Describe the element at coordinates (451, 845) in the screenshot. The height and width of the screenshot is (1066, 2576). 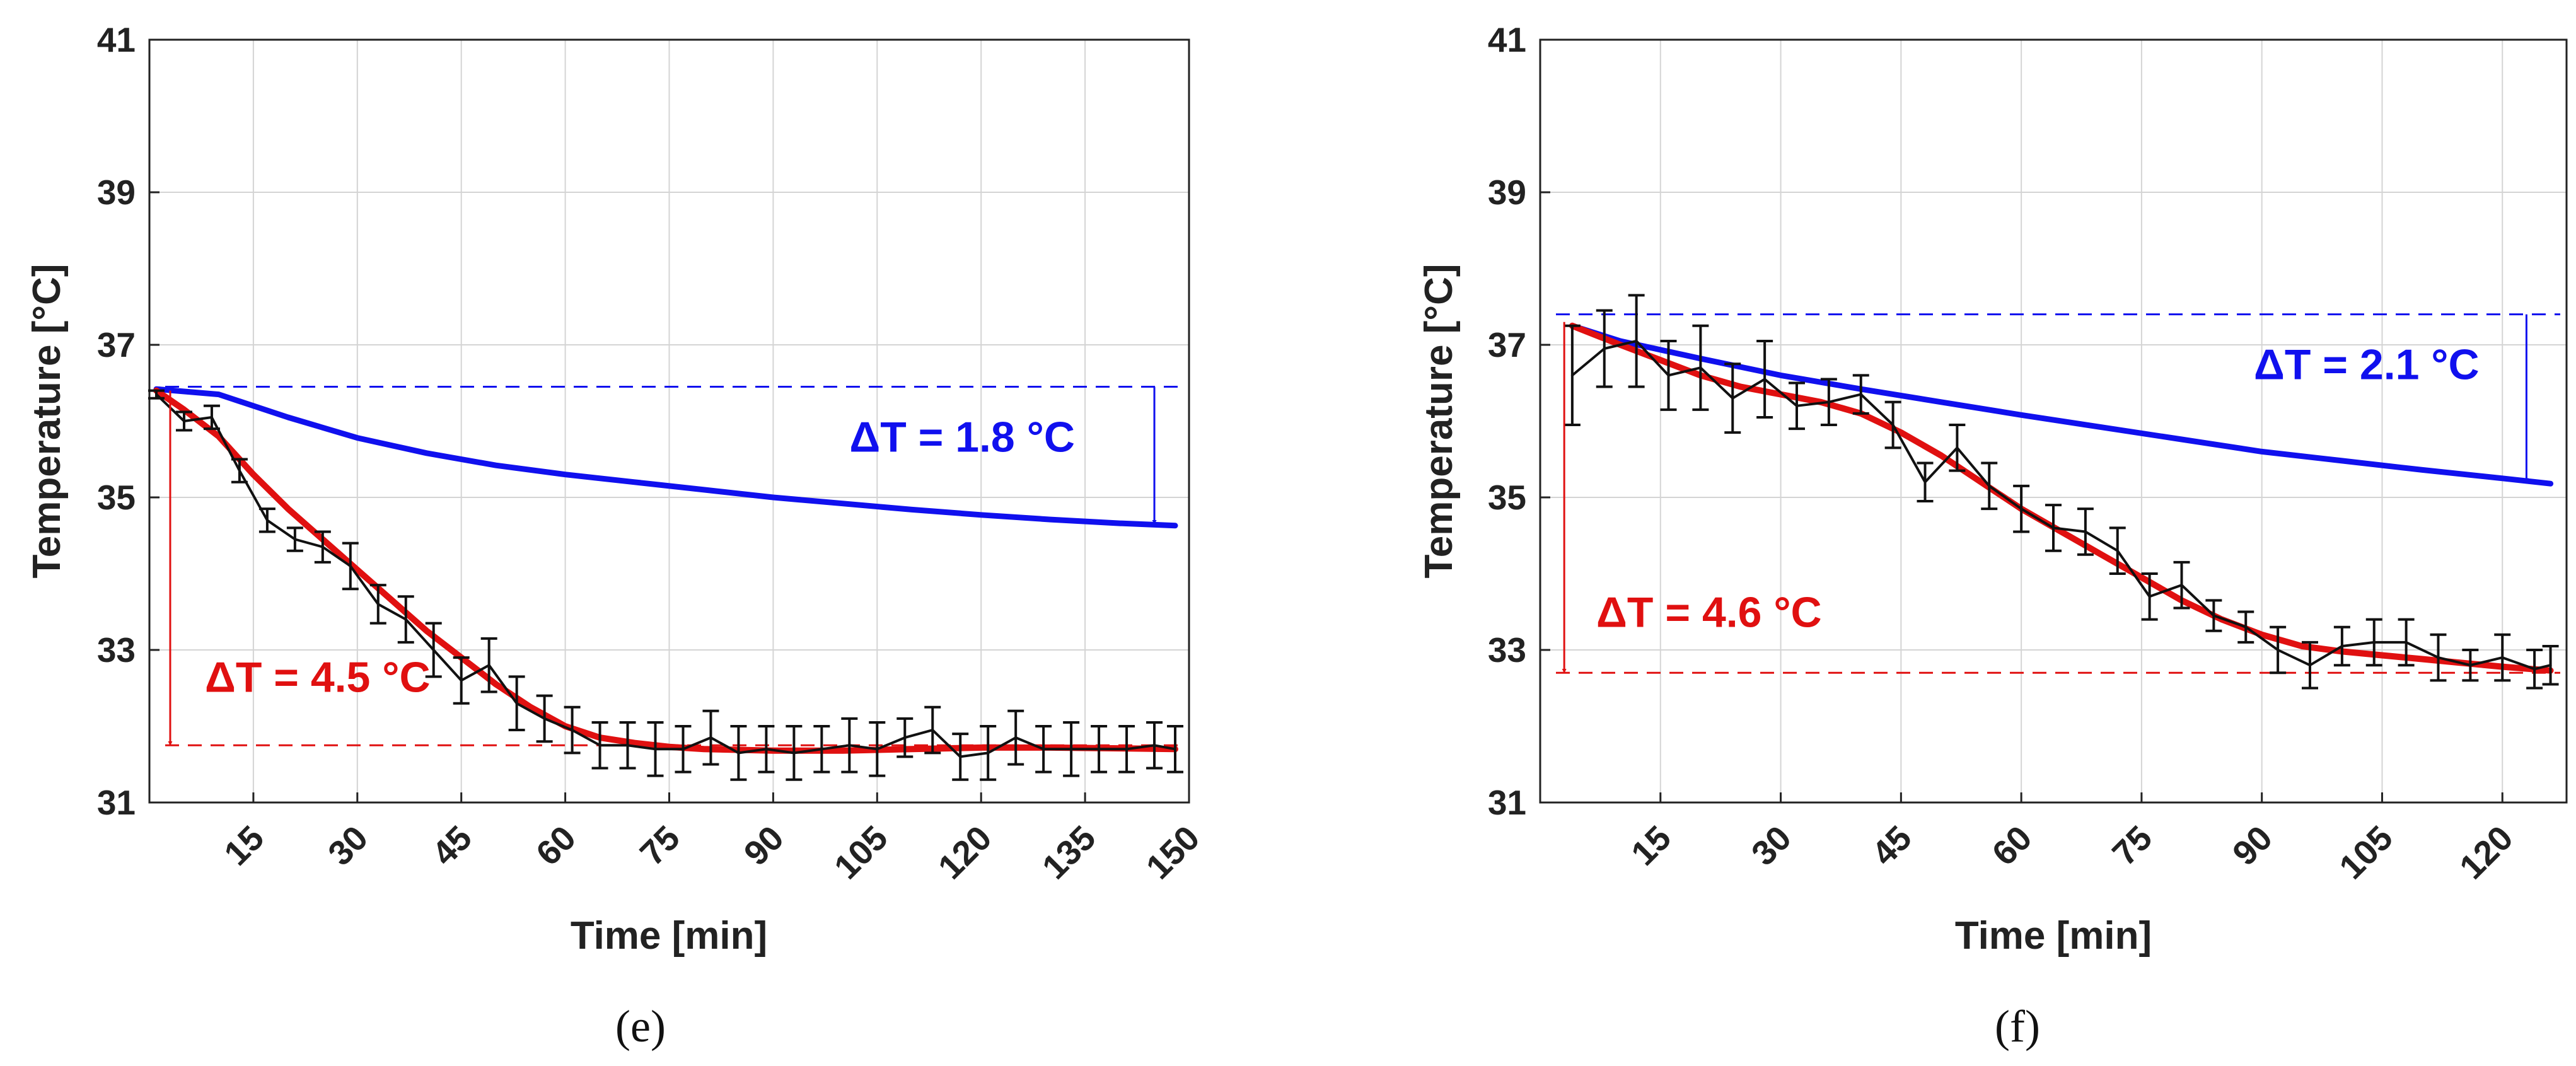
I see `x-tick-label-e-2: 45` at that location.